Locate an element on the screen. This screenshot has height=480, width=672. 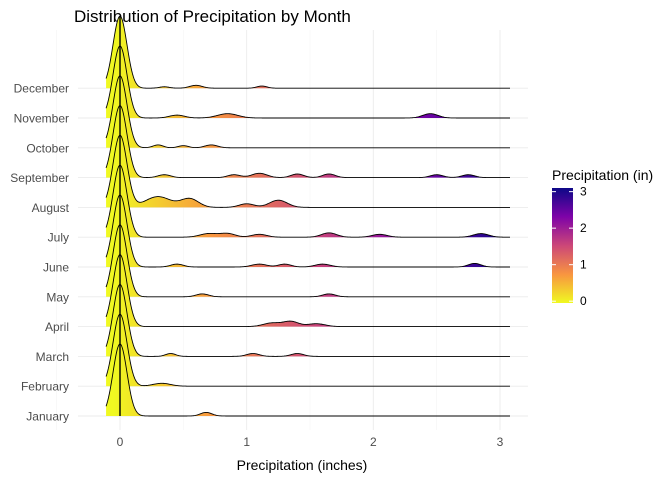
ridge-may is located at coordinates (307, 261).